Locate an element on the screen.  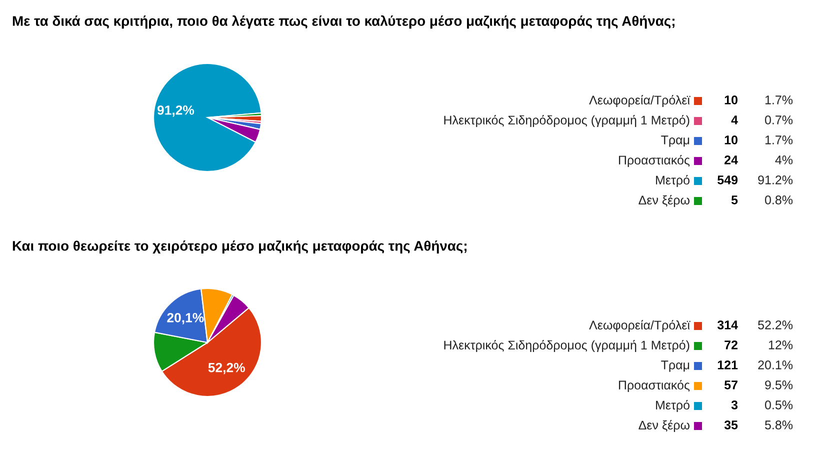
text: 52.2% is located at coordinates (775, 325).